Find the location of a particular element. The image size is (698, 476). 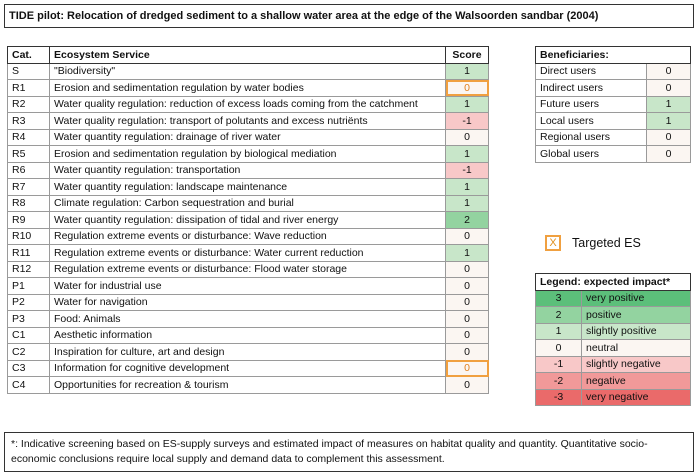

beneficiary-score: 1 is located at coordinates (668, 121).